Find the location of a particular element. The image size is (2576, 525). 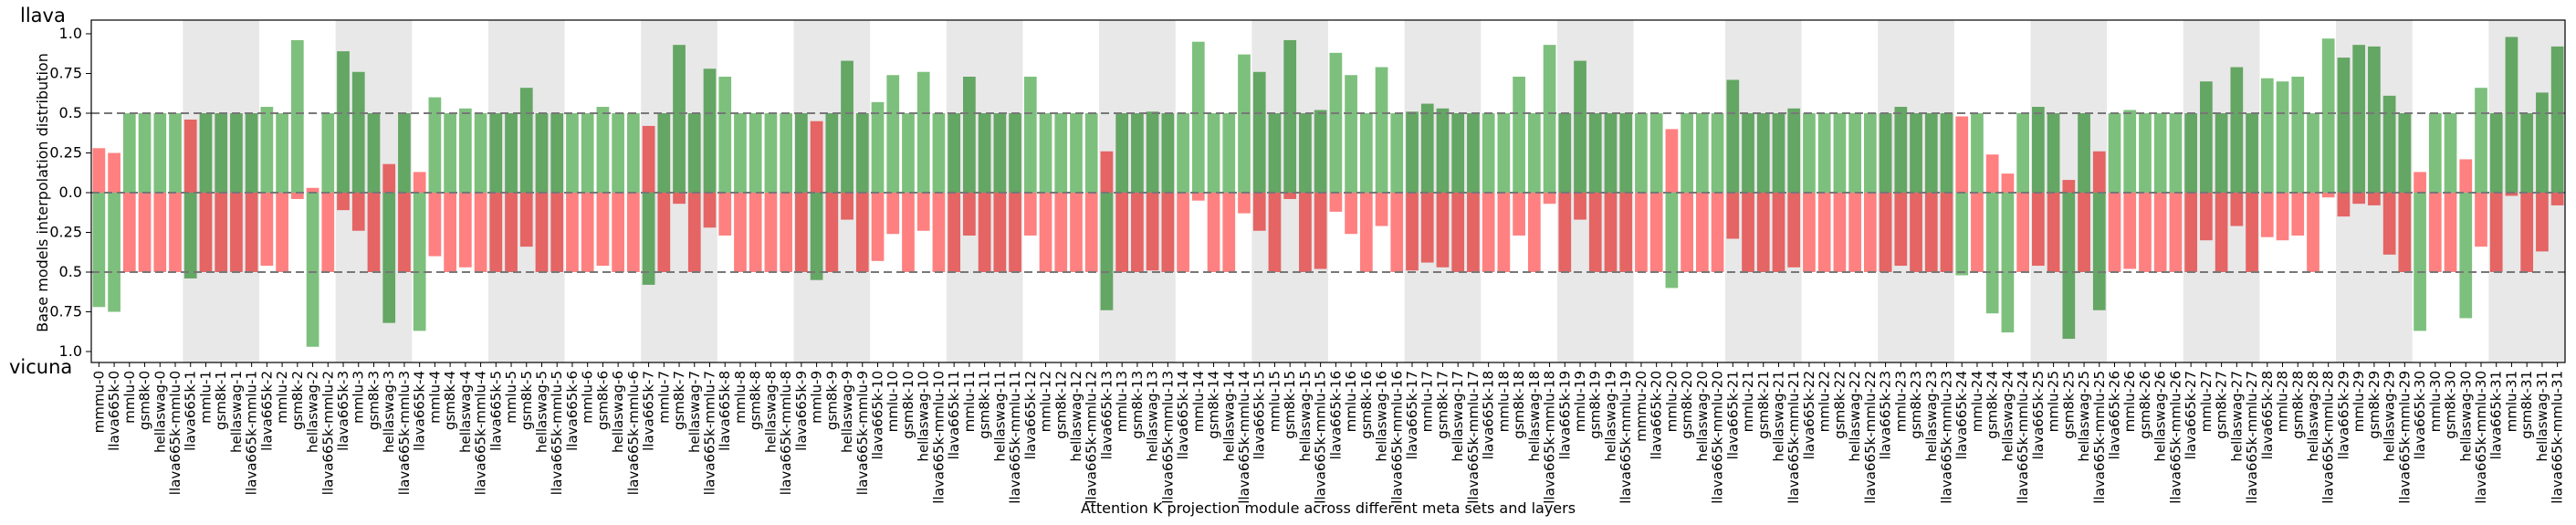

x-tick-label: mmmu-20 is located at coordinates (1641, 407).